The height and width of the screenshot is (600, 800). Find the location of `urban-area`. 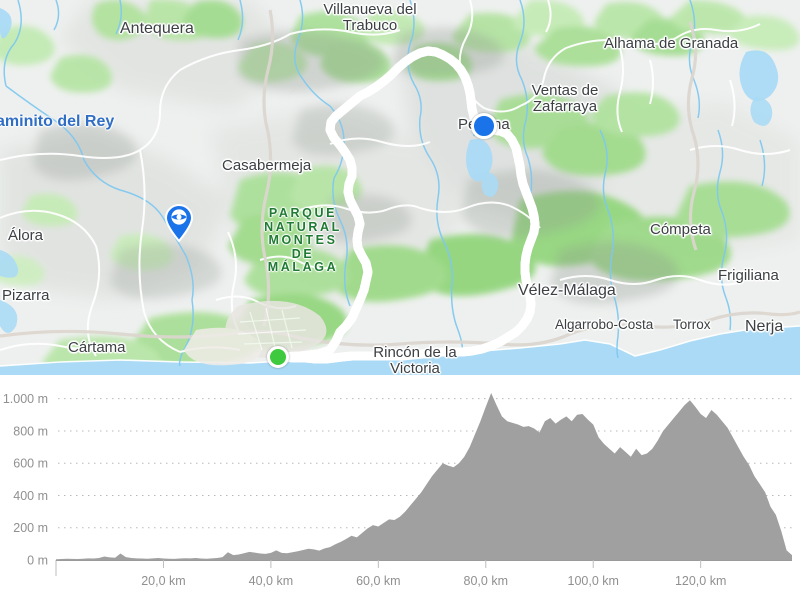

urban-area is located at coordinates (255, 333).